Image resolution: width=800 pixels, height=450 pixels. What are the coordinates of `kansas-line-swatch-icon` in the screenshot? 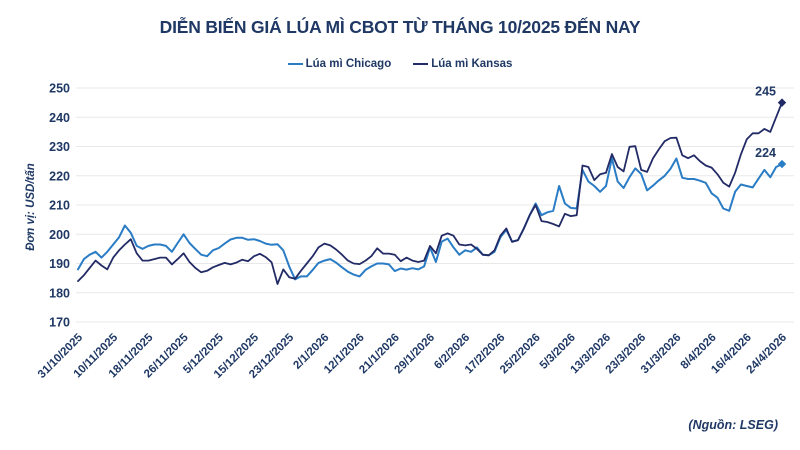 It's located at (421, 64).